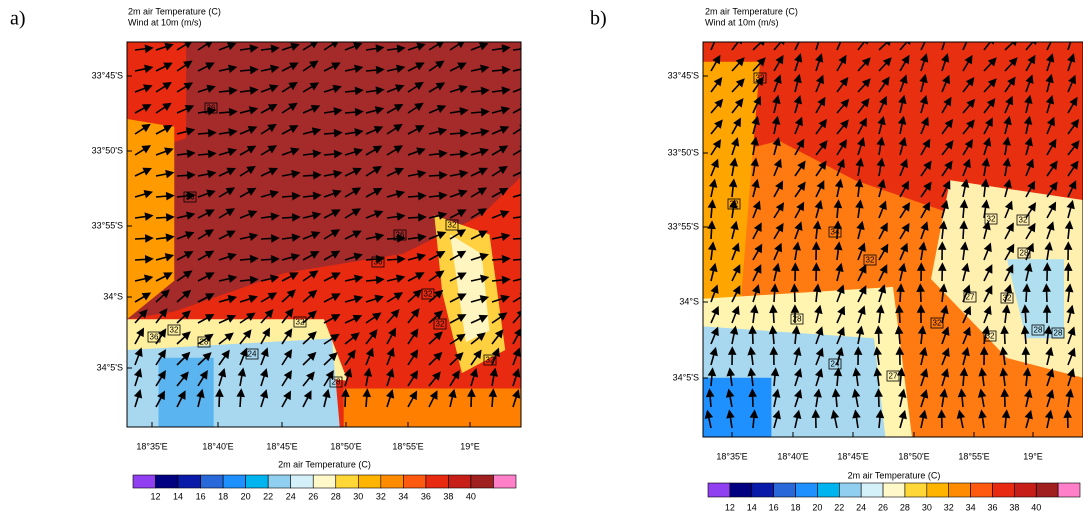 The image size is (1083, 511). What do you see at coordinates (151, 446) in the screenshot?
I see `lon-label: 18°35'E` at bounding box center [151, 446].